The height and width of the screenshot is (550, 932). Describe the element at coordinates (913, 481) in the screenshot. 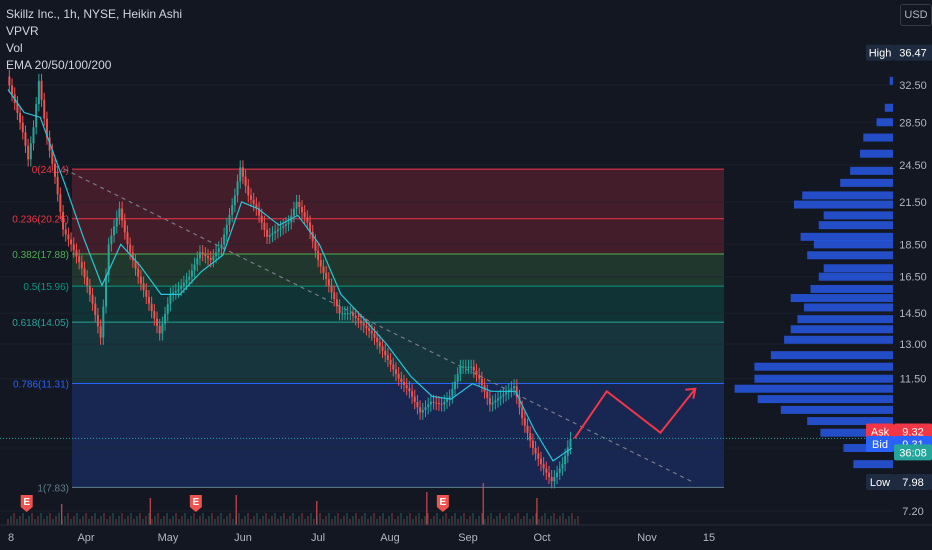

I see `low-value-box` at that location.